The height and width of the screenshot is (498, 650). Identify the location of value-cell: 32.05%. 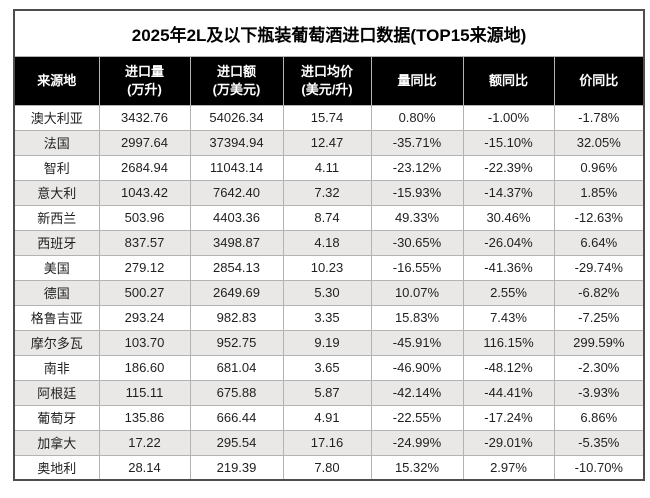
(599, 142).